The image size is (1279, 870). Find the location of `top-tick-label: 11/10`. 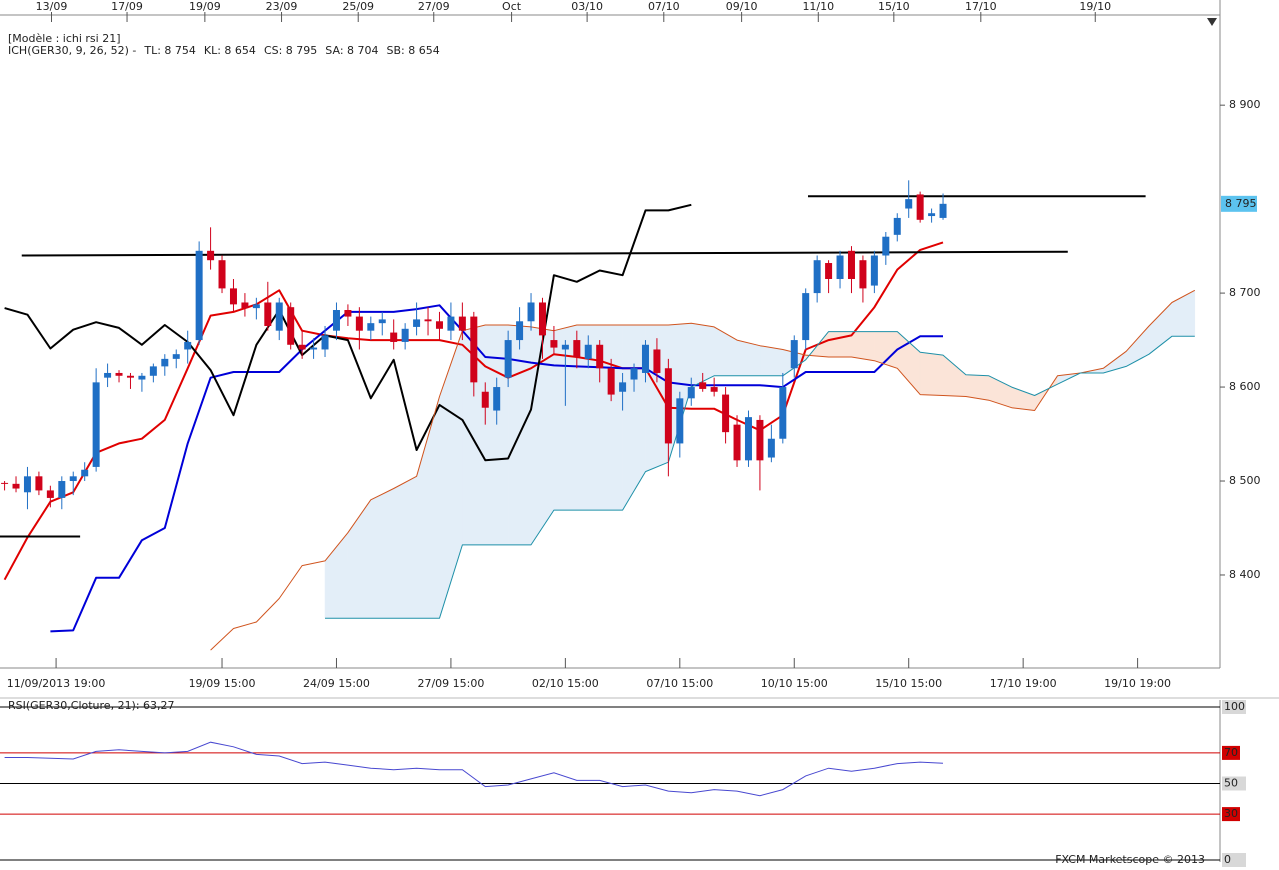

top-tick-label: 11/10 is located at coordinates (818, 6).